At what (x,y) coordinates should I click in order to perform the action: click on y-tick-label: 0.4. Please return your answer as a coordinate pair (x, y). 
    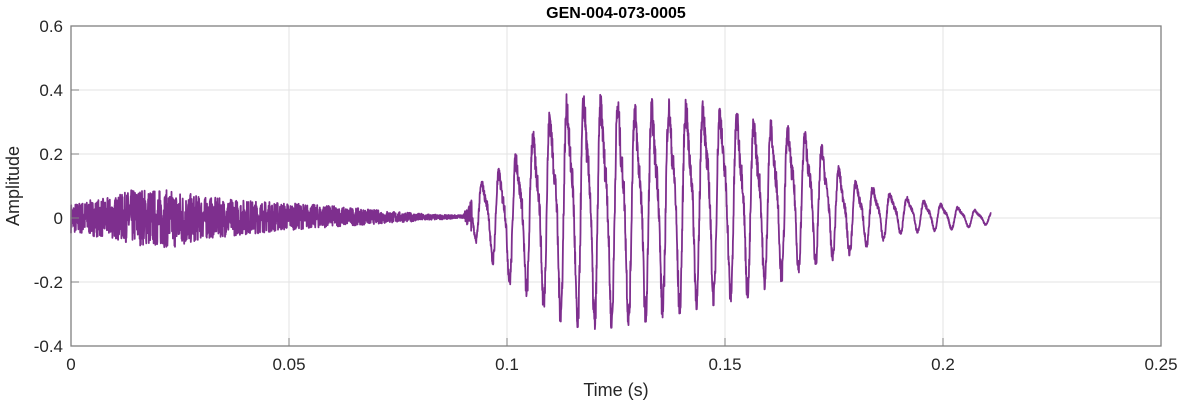
    Looking at the image, I should click on (51, 90).